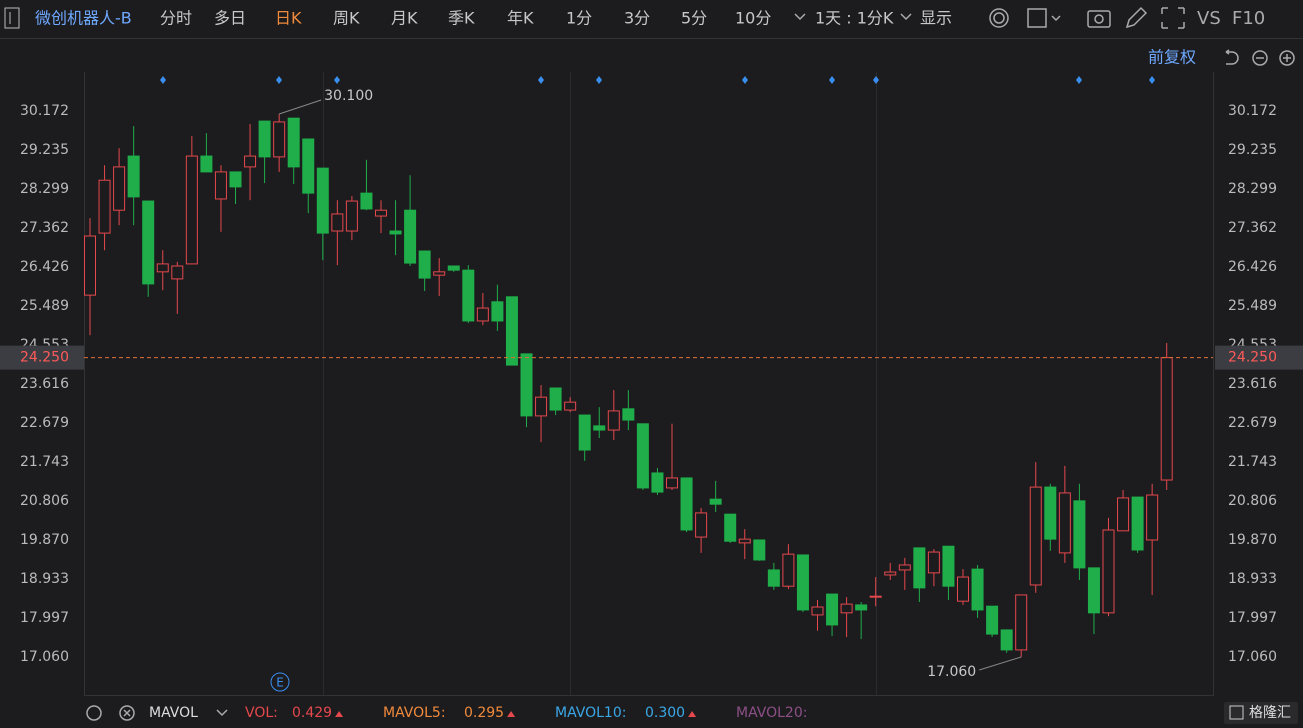 Image resolution: width=1303 pixels, height=728 pixels. What do you see at coordinates (951, 672) in the screenshot?
I see `low-label: 17.060` at bounding box center [951, 672].